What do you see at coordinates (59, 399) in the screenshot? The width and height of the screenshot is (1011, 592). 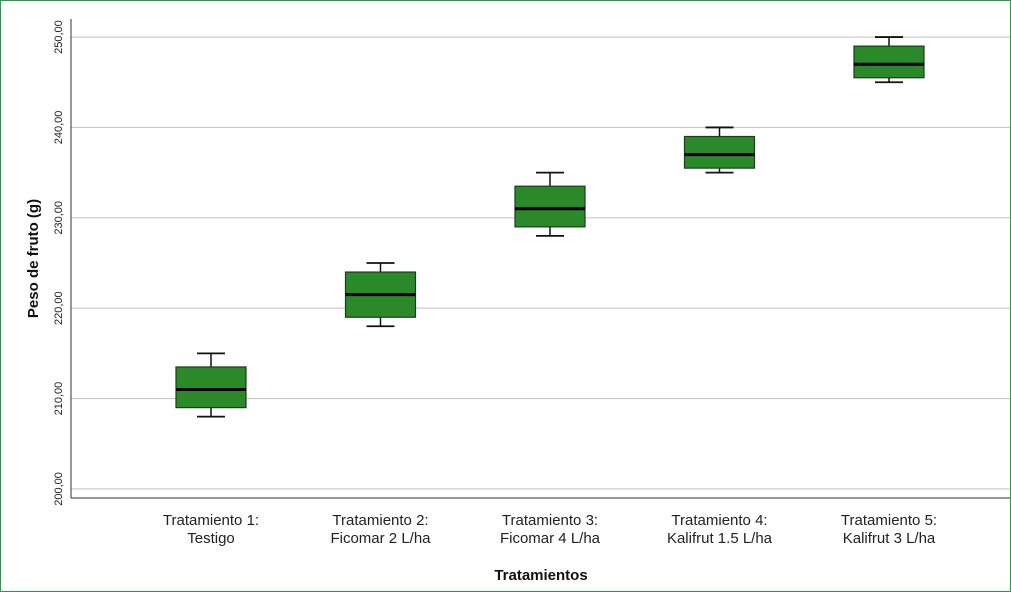 I see `y-tick-label-210: 210,00` at bounding box center [59, 399].